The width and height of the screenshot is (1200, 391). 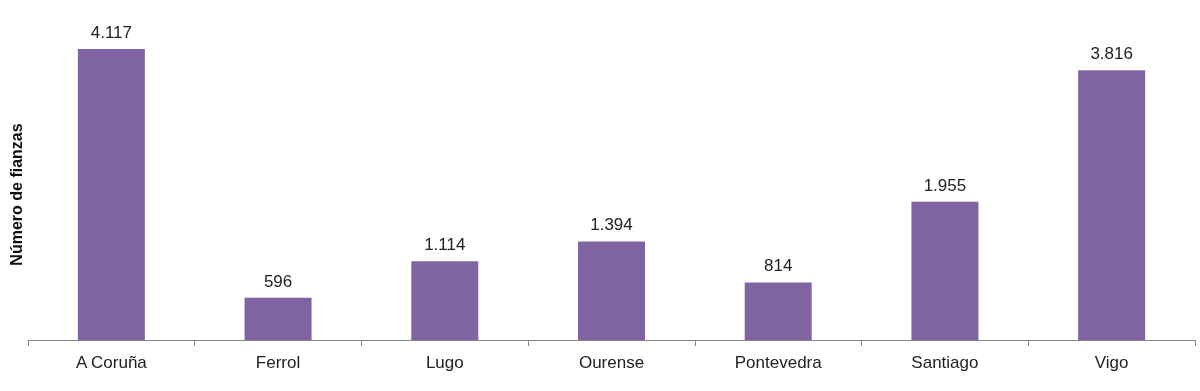 What do you see at coordinates (945, 362) in the screenshot?
I see `x-tick-label: Santiago` at bounding box center [945, 362].